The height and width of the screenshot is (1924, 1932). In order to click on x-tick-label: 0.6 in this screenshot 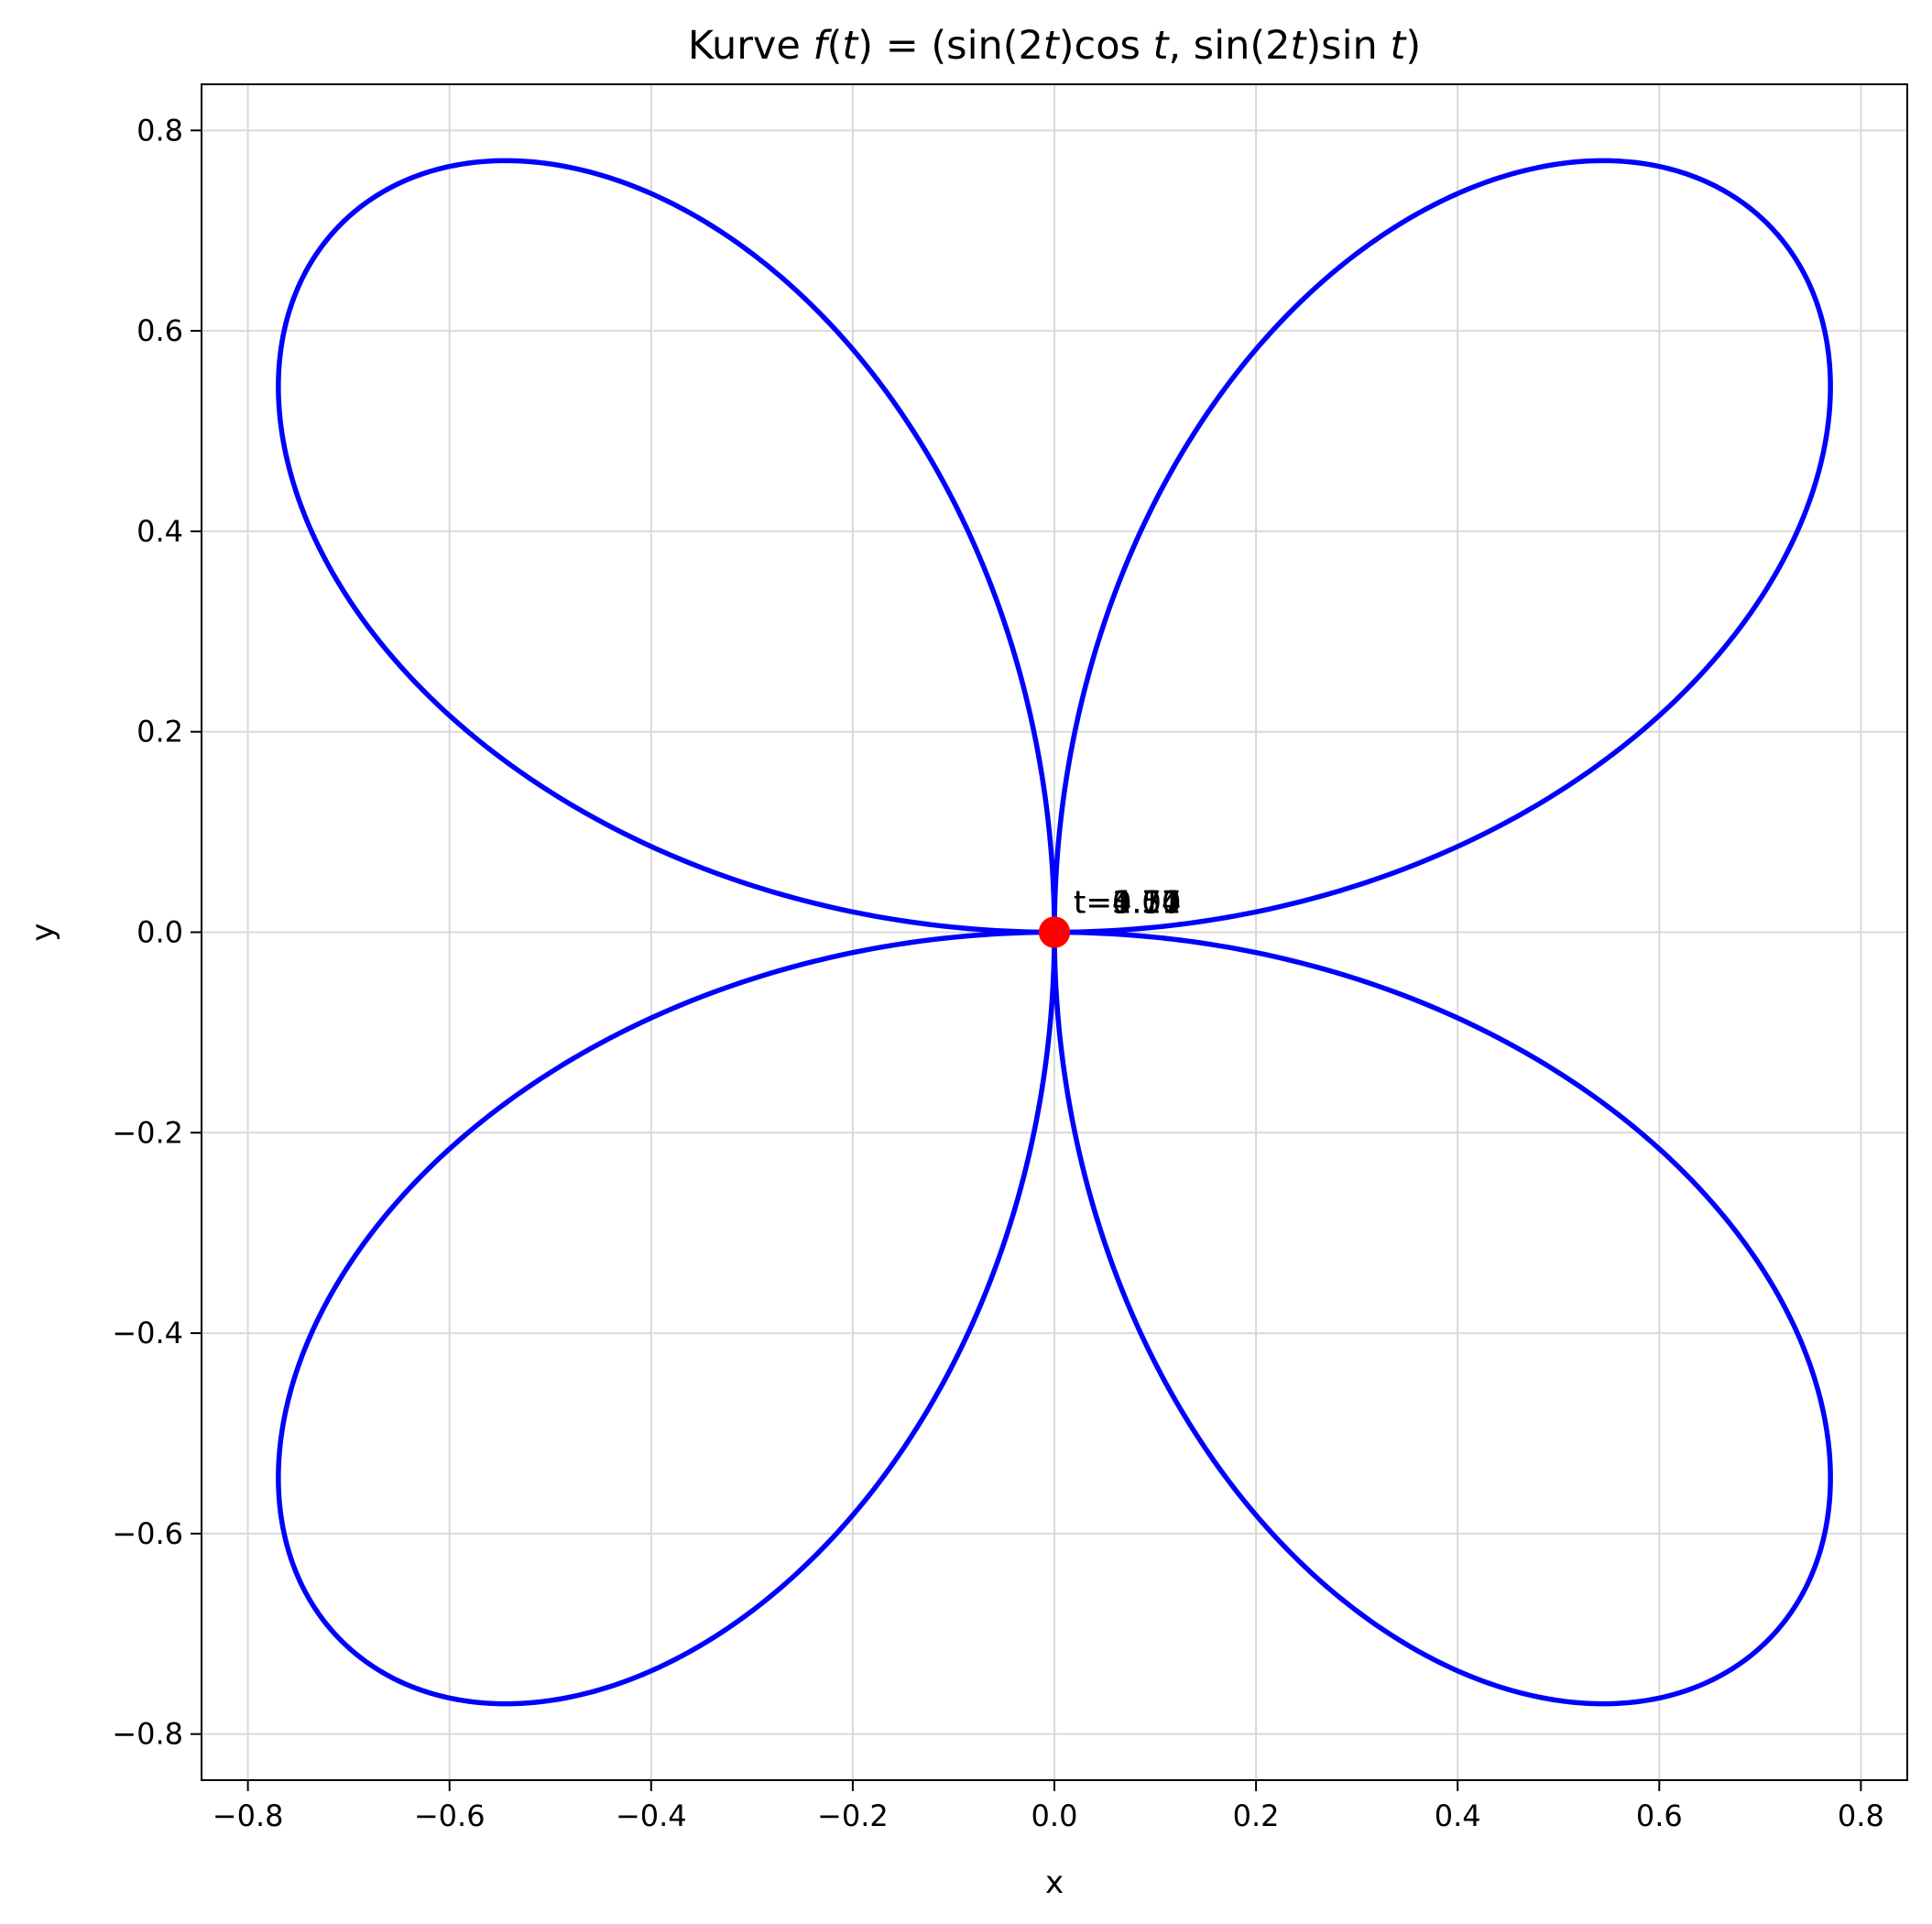, I will do `click(1660, 1815)`.